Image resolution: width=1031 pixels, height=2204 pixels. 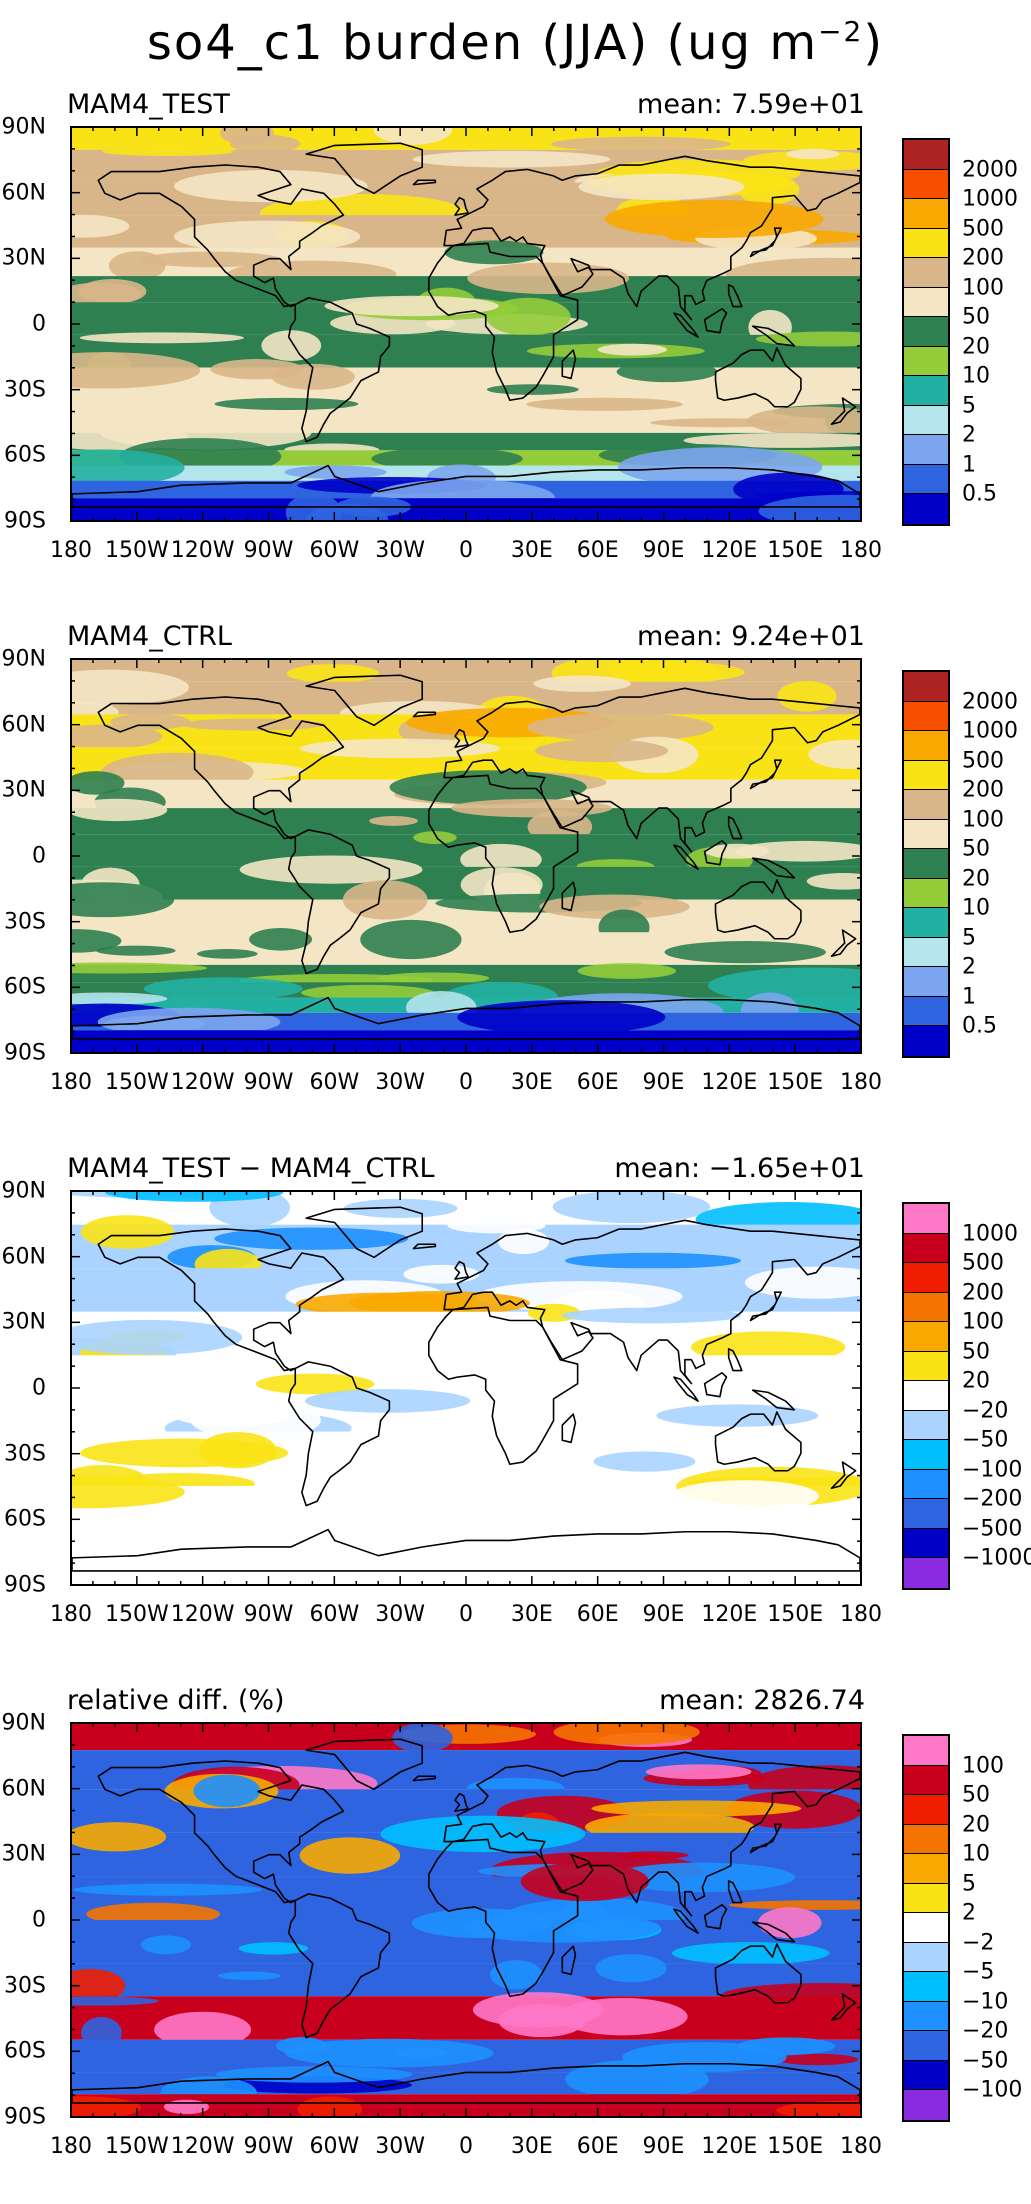 What do you see at coordinates (25, 1519) in the screenshot?
I see `lat-tick-label: 60S` at bounding box center [25, 1519].